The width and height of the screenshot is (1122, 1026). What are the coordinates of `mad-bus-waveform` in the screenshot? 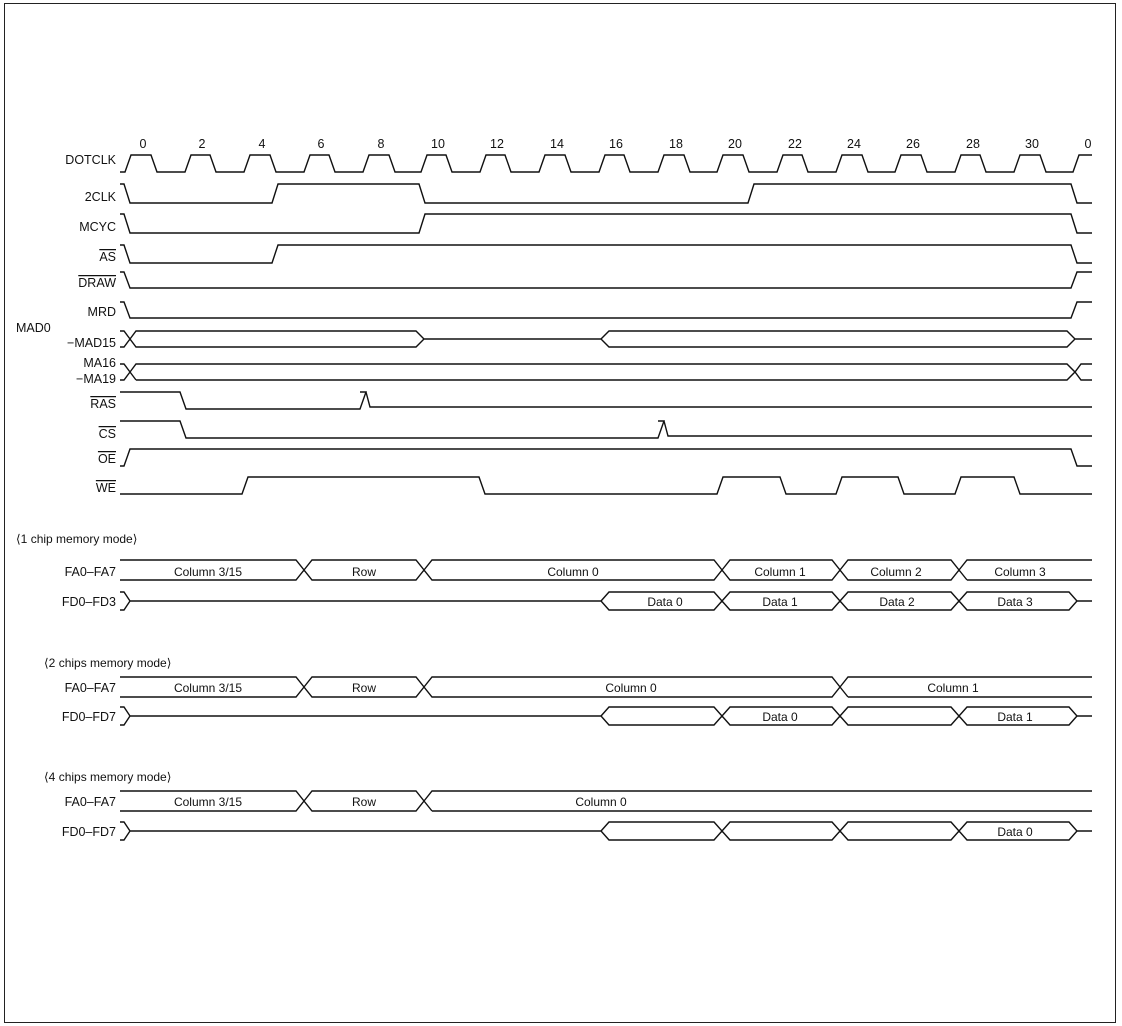 It's located at (606, 339).